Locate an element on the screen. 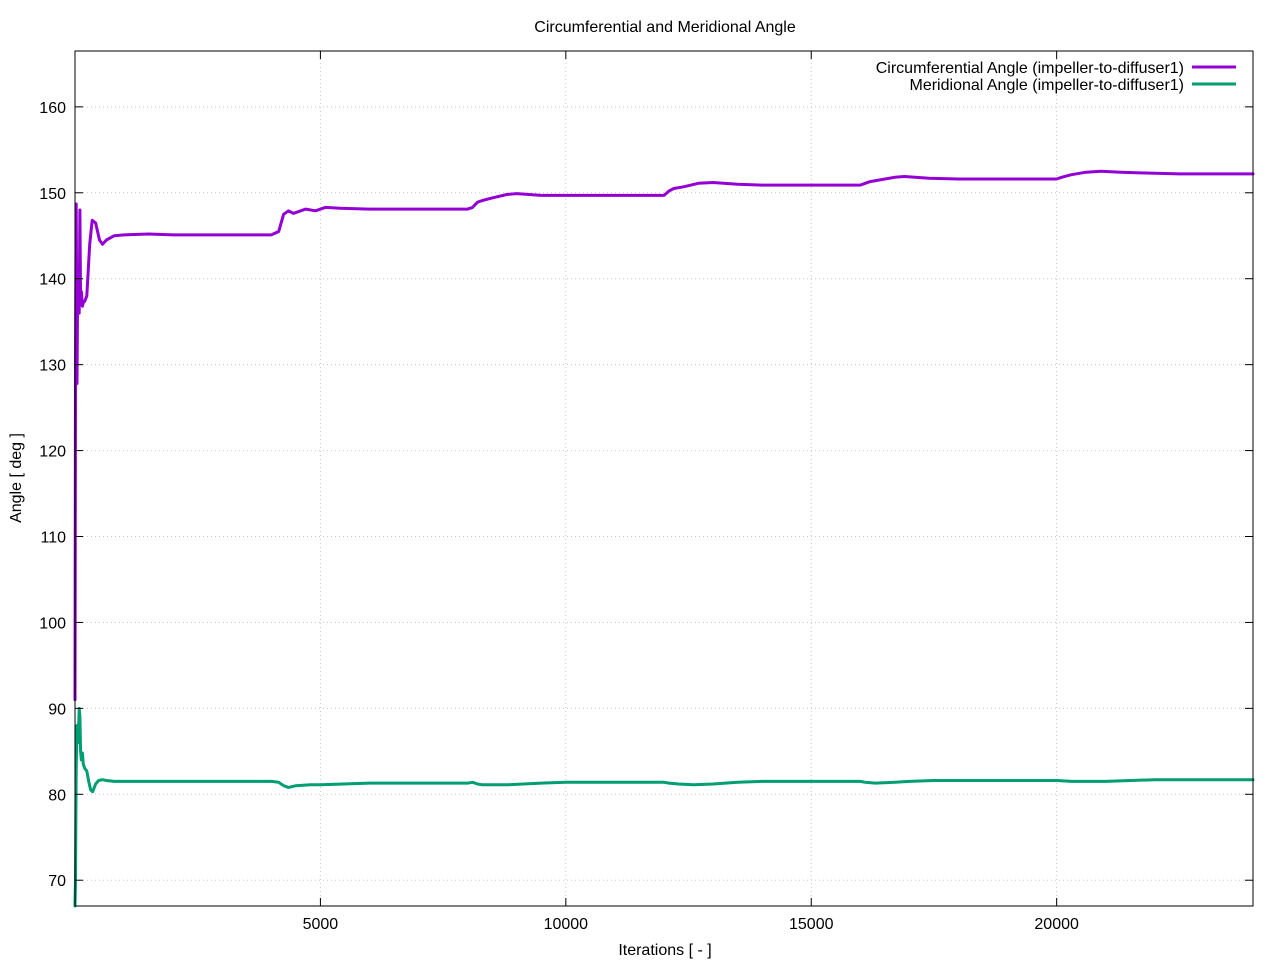  x-tick-label: 20000 is located at coordinates (1056, 924).